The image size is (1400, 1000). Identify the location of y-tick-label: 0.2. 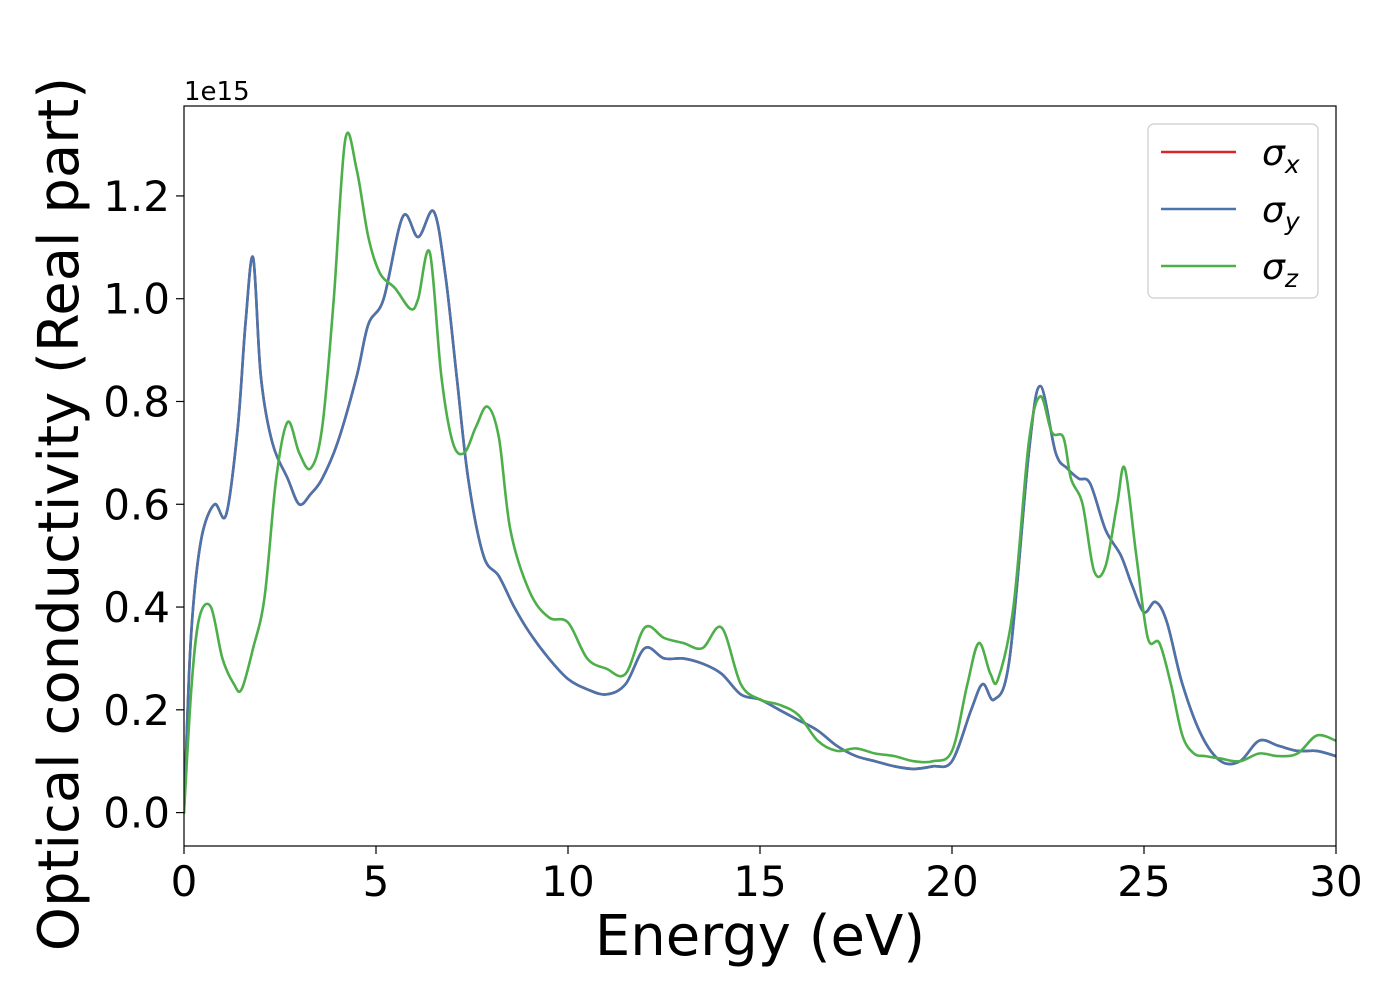
(136, 710).